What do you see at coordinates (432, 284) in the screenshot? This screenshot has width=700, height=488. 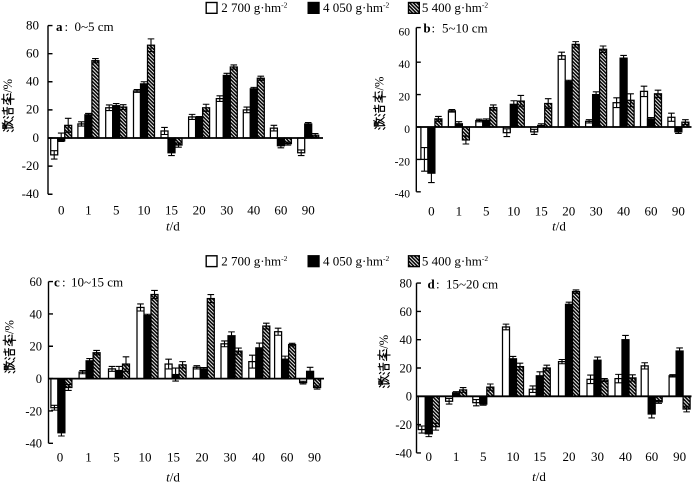 I see `svg-text: d` at bounding box center [432, 284].